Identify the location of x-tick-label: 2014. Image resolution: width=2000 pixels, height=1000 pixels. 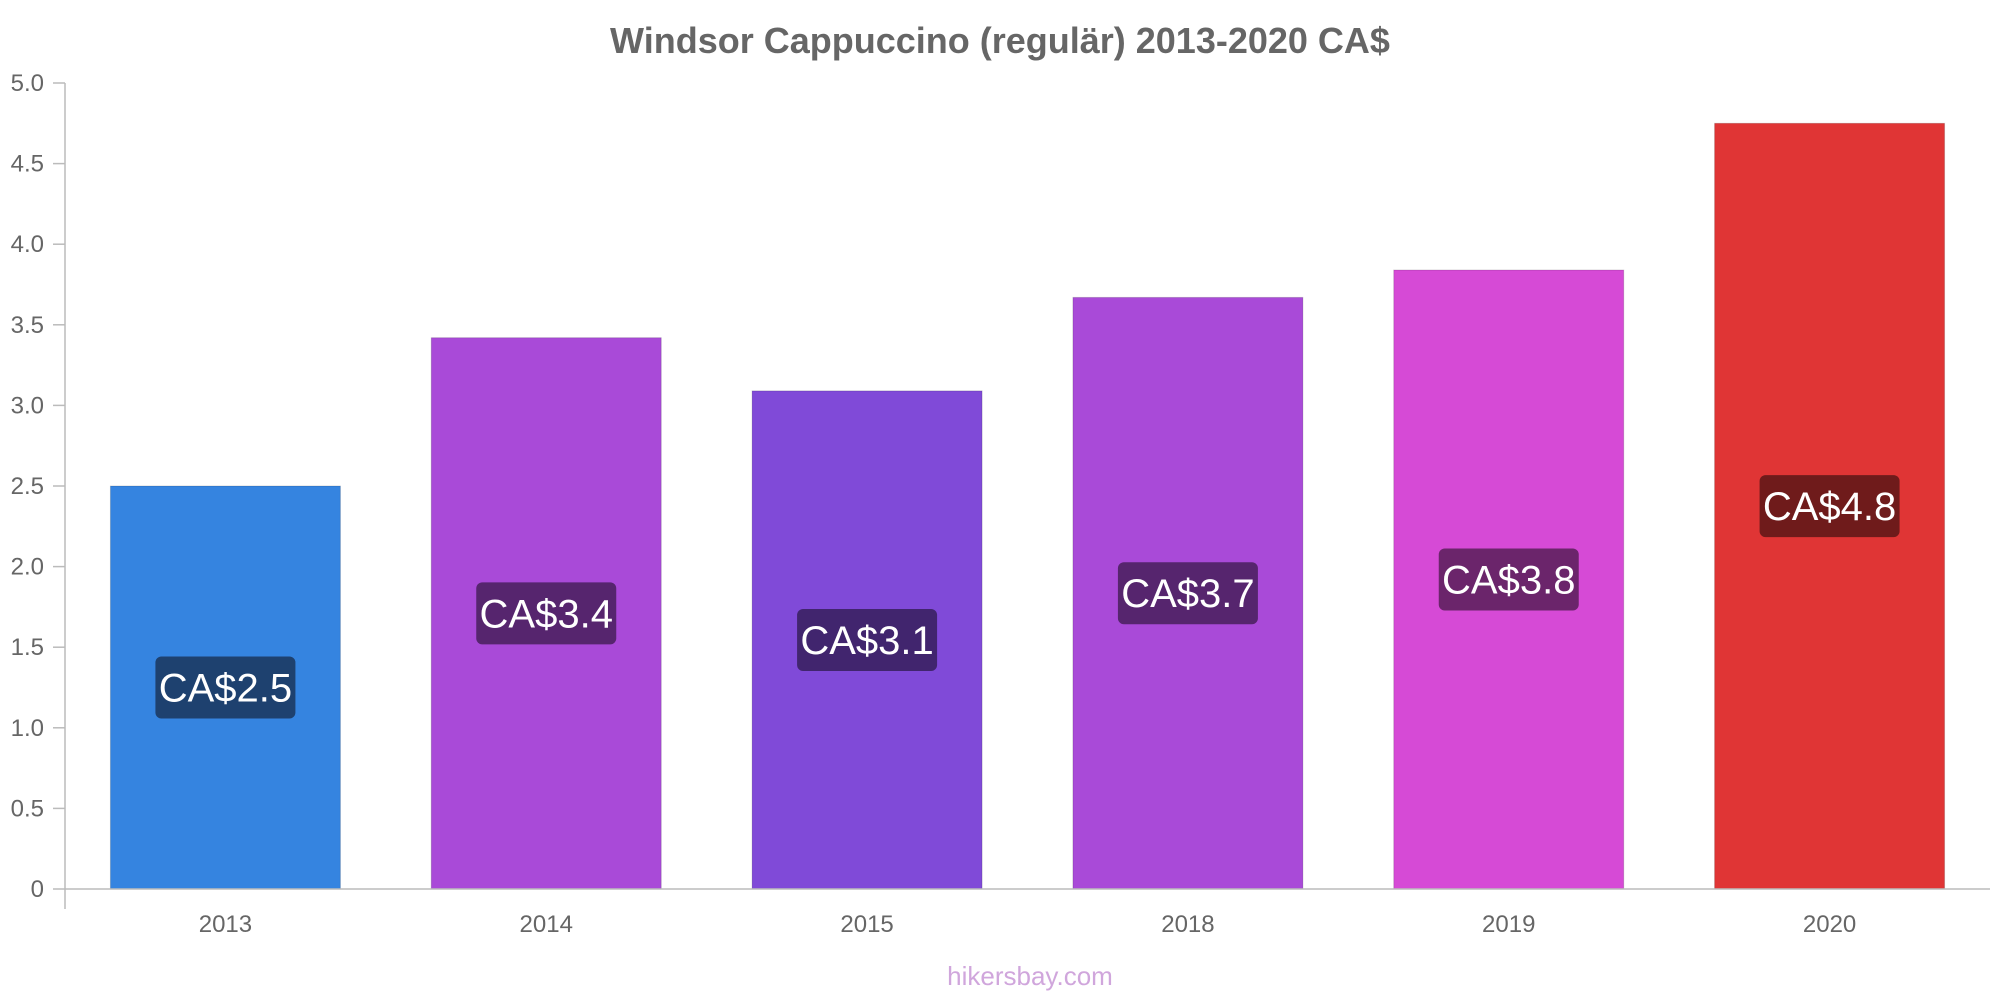
(546, 924).